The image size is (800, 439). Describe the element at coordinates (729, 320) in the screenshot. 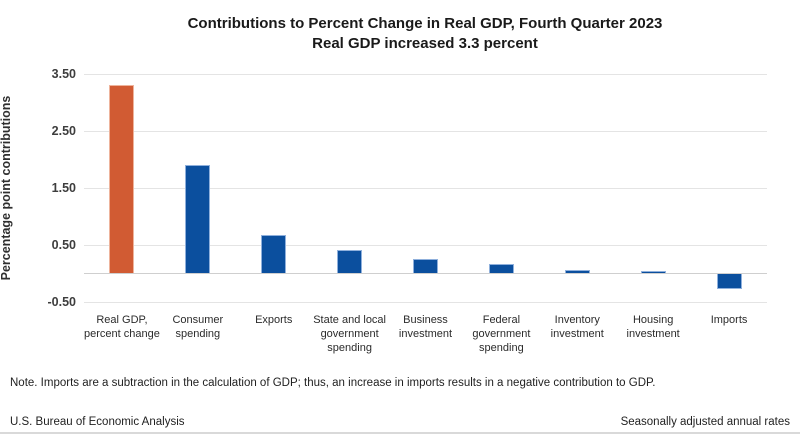

I see `x-category-label: Imports` at that location.